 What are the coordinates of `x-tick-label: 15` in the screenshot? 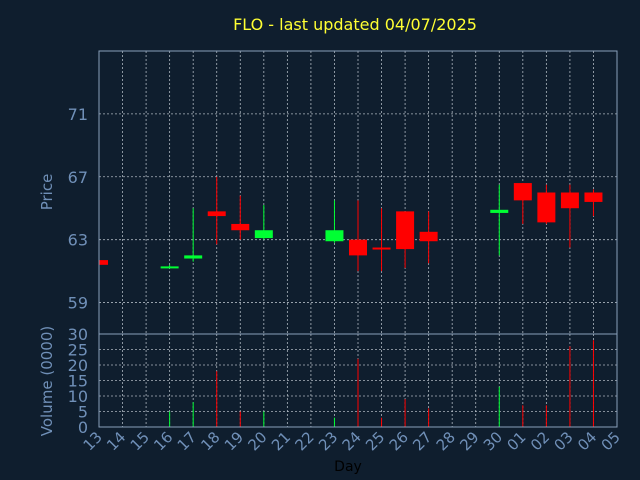 It's located at (140, 441).